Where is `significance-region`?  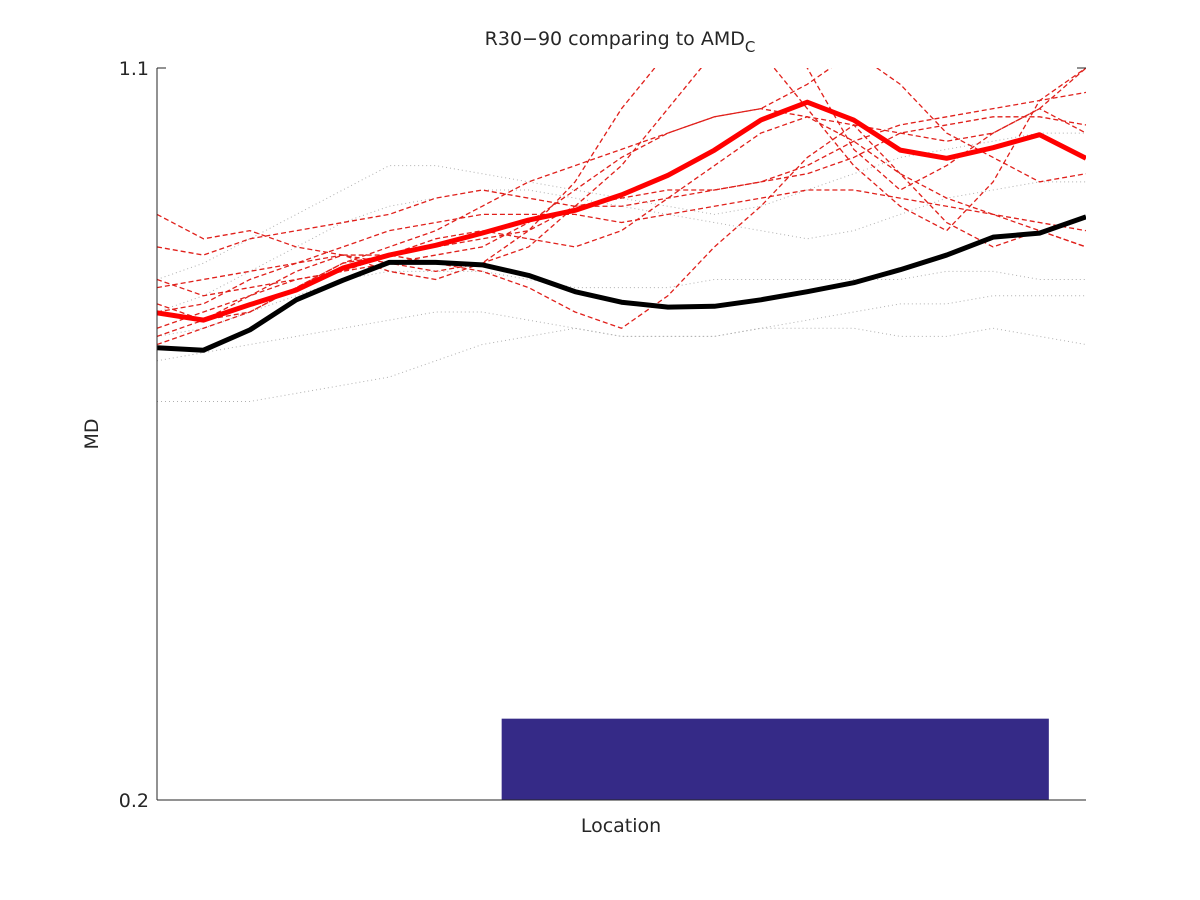 significance-region is located at coordinates (775, 759).